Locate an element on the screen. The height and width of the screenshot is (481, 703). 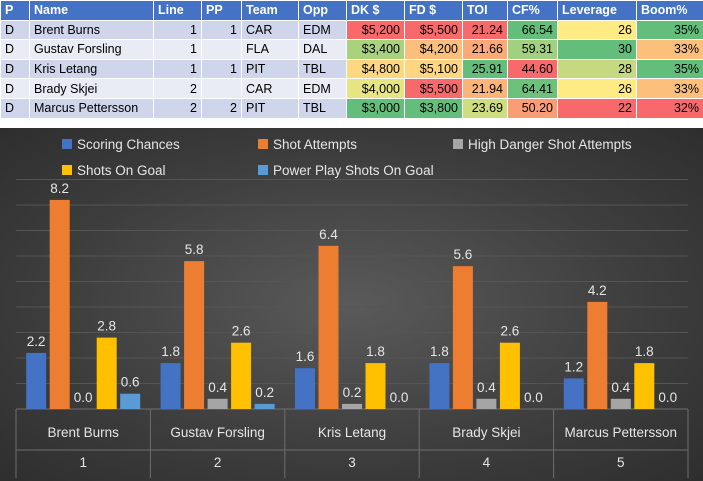
table-cell: $3,800 is located at coordinates (433, 108).